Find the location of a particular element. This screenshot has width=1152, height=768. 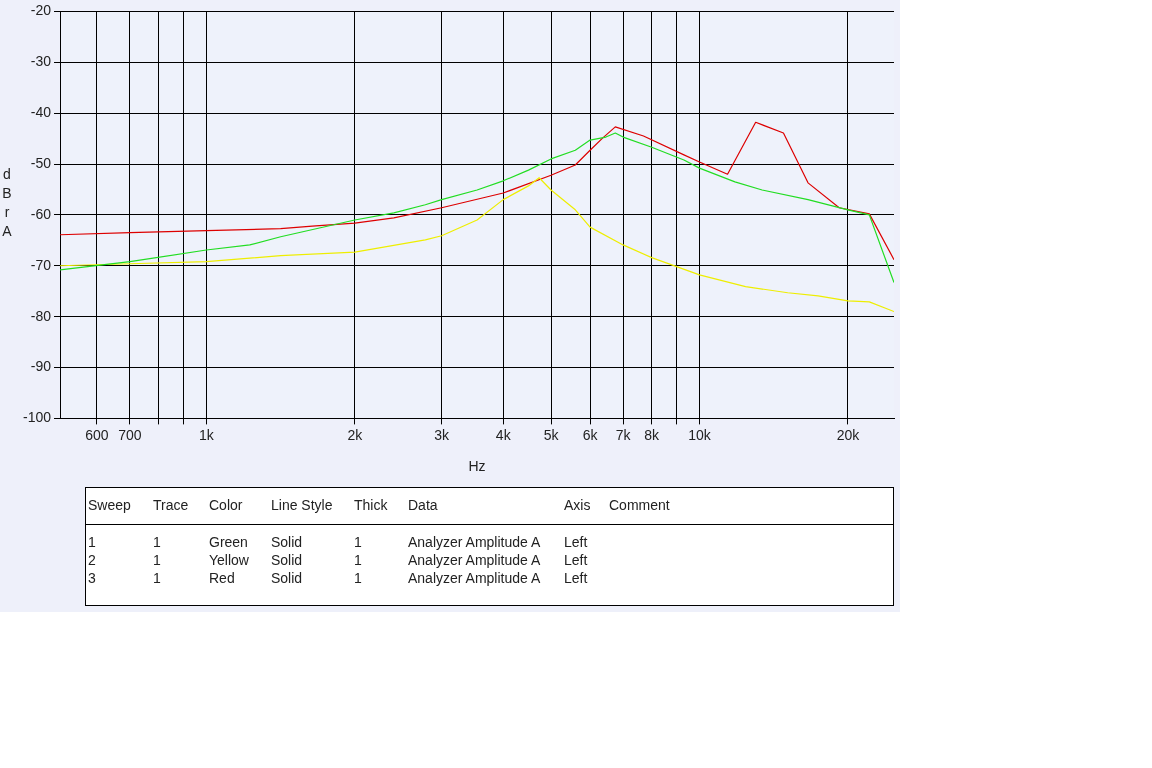

y-tick-label: -50 is located at coordinates (41, 162).